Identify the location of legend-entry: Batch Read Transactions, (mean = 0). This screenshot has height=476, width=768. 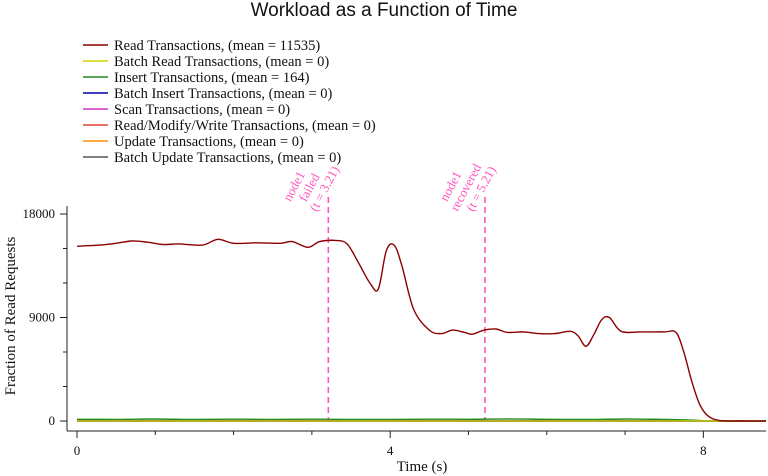
(221, 62).